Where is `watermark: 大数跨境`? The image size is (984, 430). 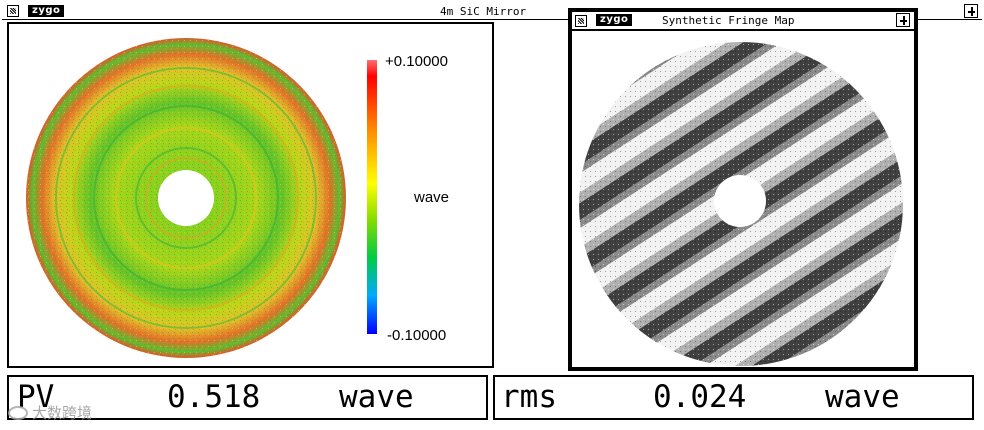
watermark: 大数跨境 is located at coordinates (50, 413).